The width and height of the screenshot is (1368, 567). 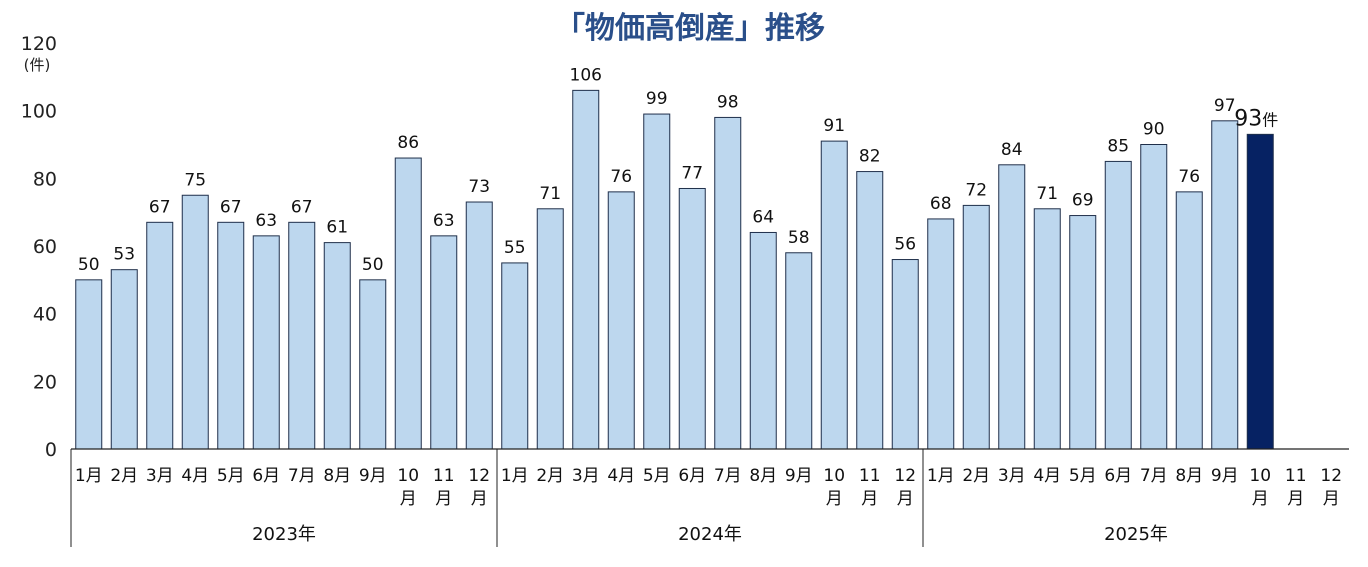 I want to click on data-label: 56, so click(x=905, y=245).